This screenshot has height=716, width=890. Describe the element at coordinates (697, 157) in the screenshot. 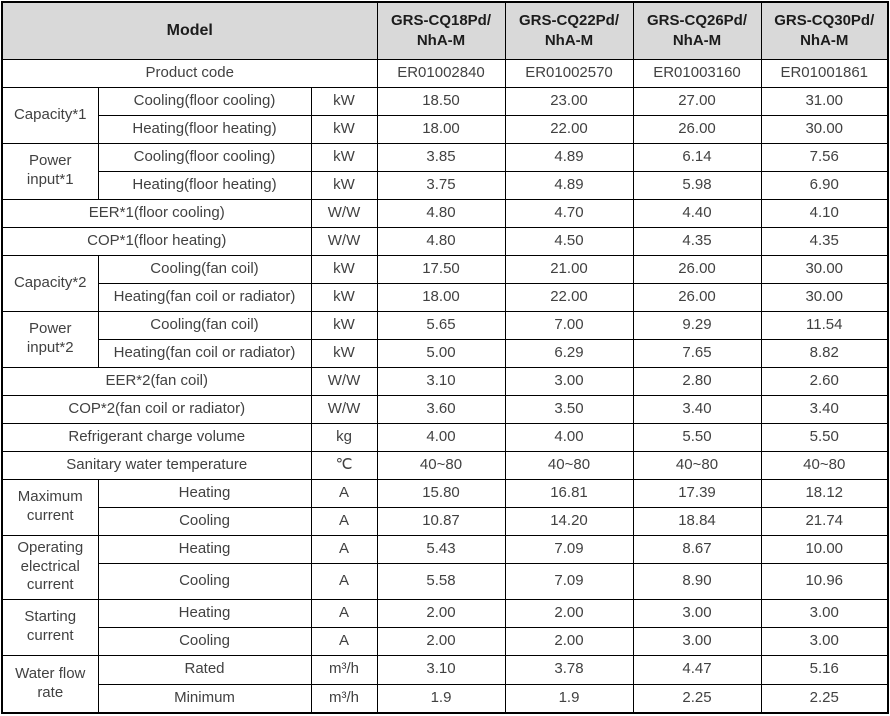

I see `value-cell: 6.14` at that location.